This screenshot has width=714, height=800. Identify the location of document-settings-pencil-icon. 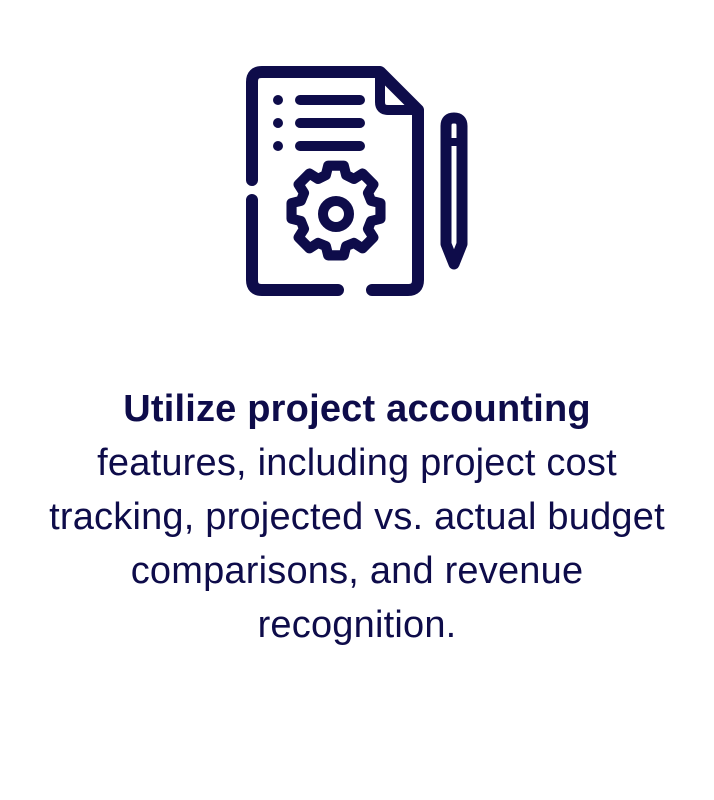
(360, 182).